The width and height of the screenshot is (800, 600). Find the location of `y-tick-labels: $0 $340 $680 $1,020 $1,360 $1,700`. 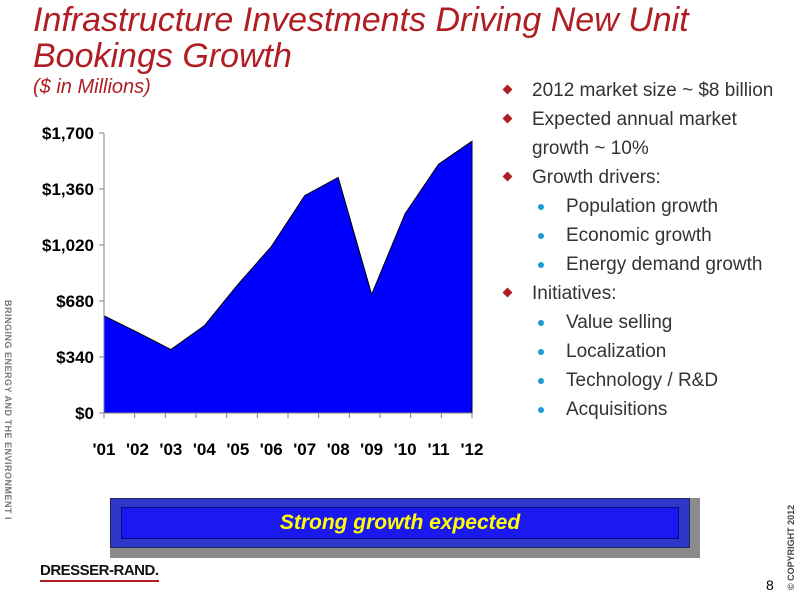

y-tick-labels: $0 $340 $680 $1,020 $1,360 $1,700 is located at coordinates (68, 273).